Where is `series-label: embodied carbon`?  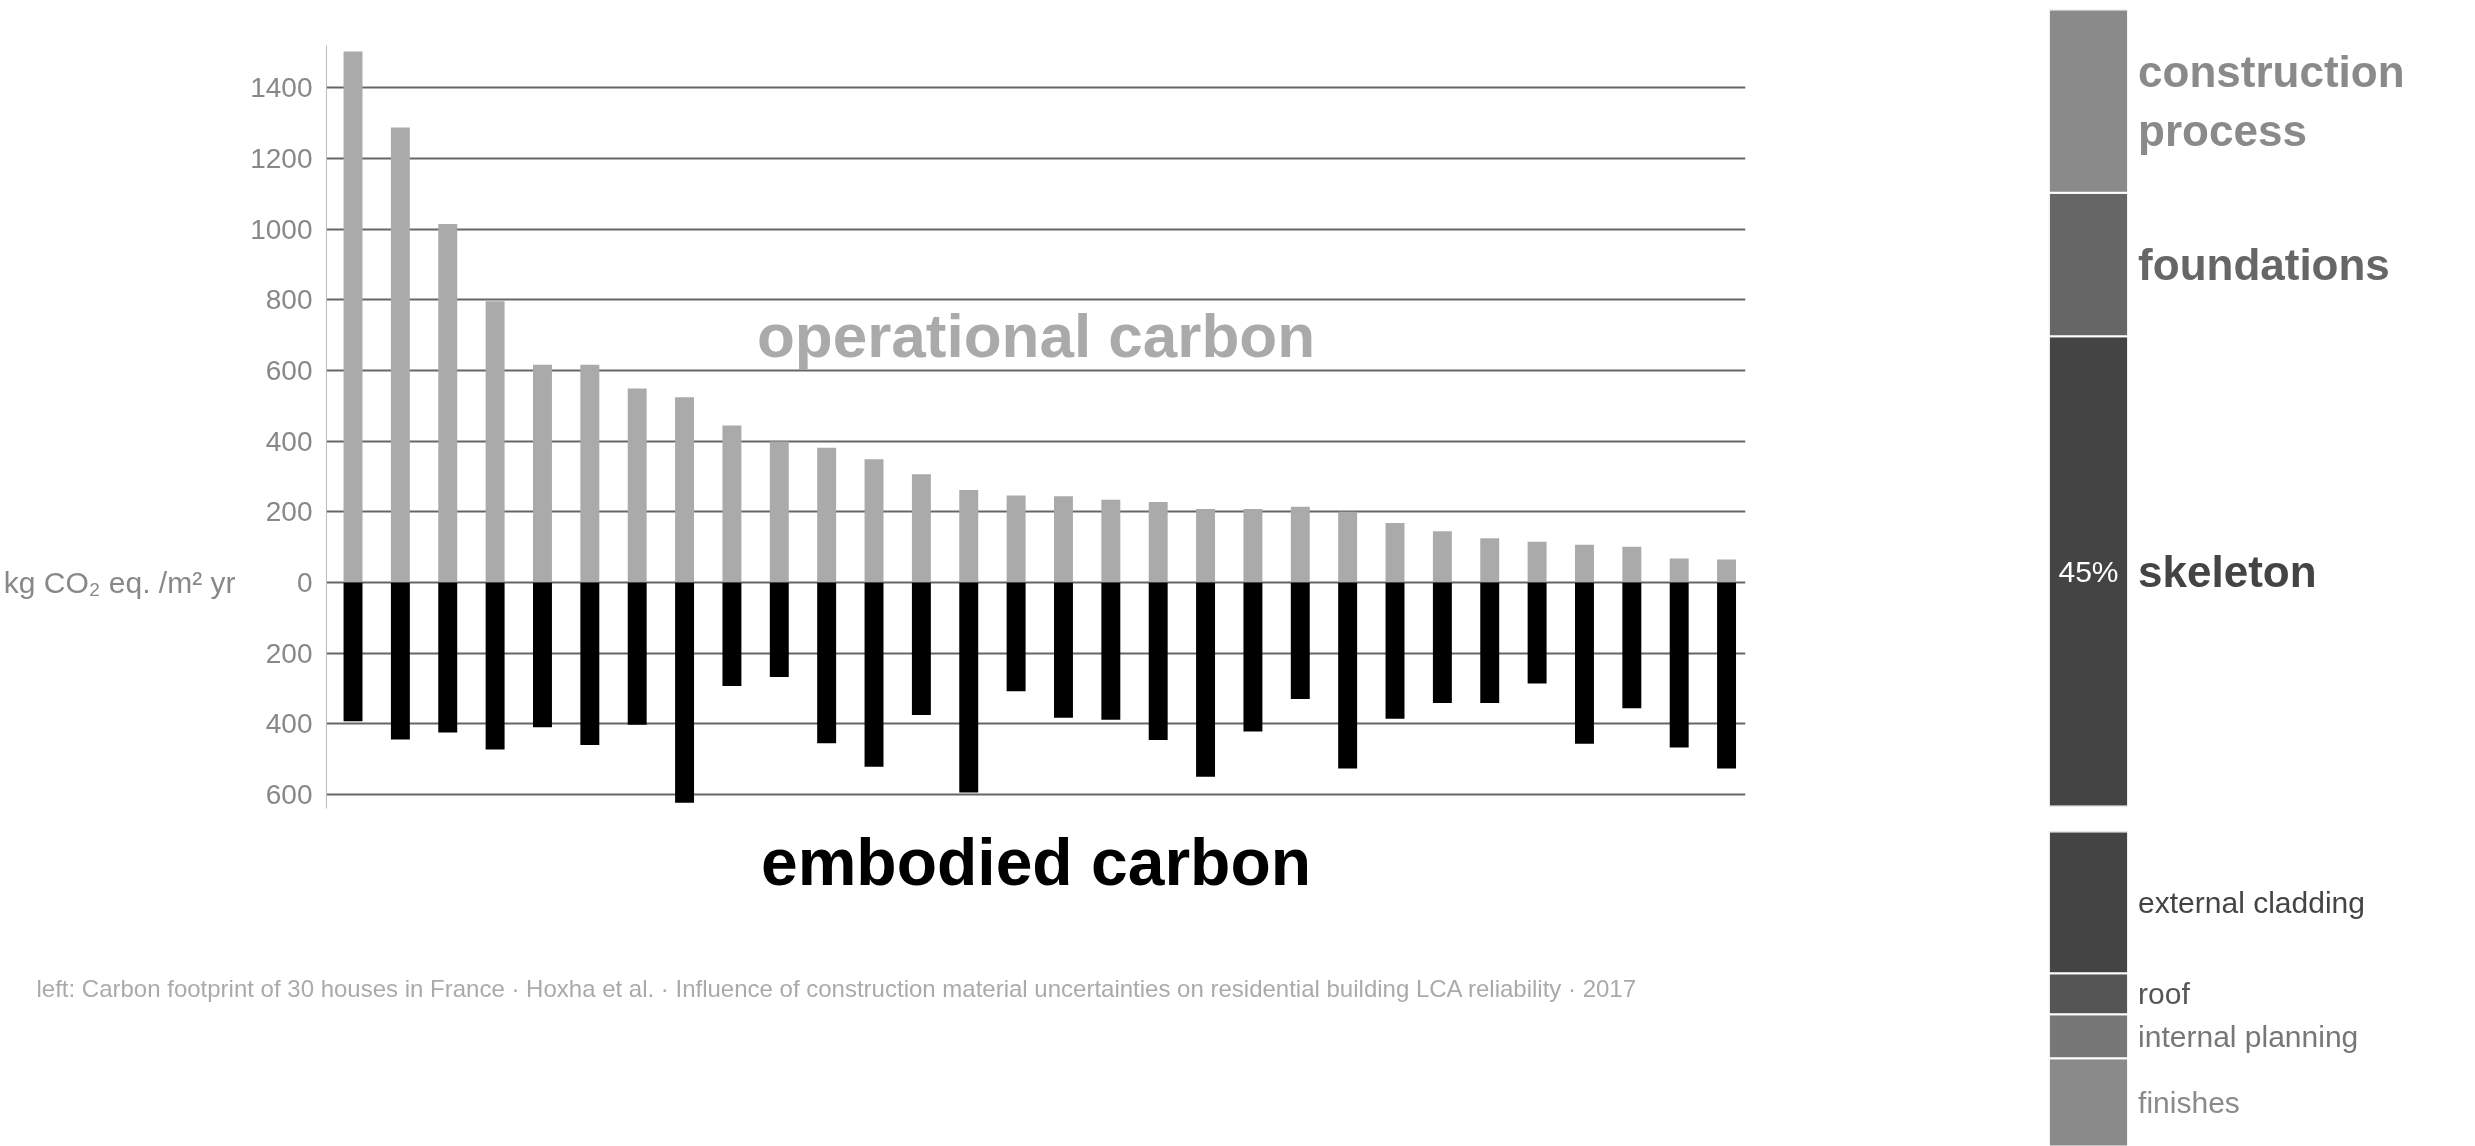
series-label: embodied carbon is located at coordinates (1036, 861).